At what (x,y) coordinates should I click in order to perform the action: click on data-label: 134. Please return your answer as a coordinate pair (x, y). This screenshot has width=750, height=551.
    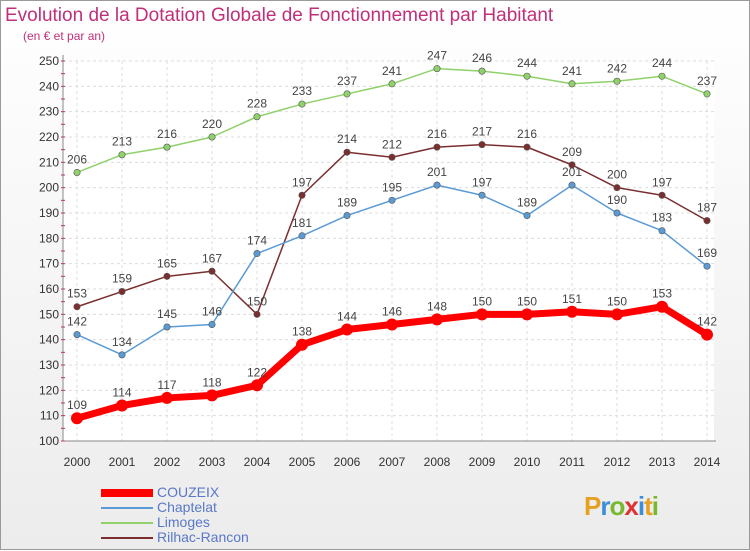
    Looking at the image, I should click on (122, 342).